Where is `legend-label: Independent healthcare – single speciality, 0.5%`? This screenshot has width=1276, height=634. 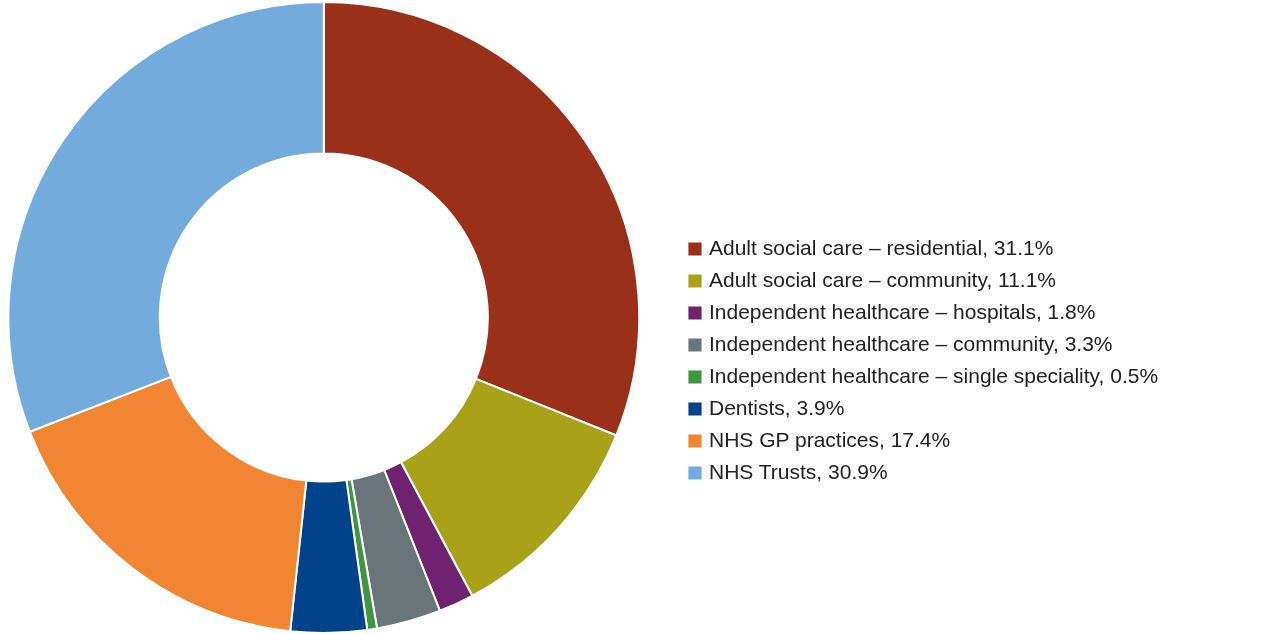
legend-label: Independent healthcare – single speciality, 0.5% is located at coordinates (934, 376).